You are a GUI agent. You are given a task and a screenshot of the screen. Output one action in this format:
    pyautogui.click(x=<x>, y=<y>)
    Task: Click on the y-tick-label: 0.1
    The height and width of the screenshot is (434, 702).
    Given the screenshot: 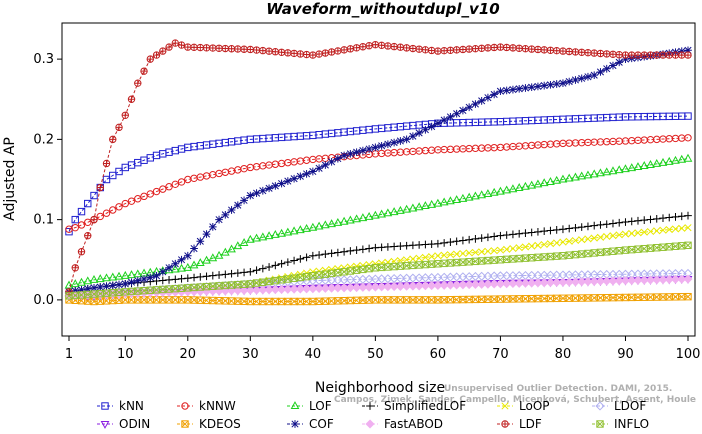 What is the action you would take?
    pyautogui.click(x=43, y=220)
    